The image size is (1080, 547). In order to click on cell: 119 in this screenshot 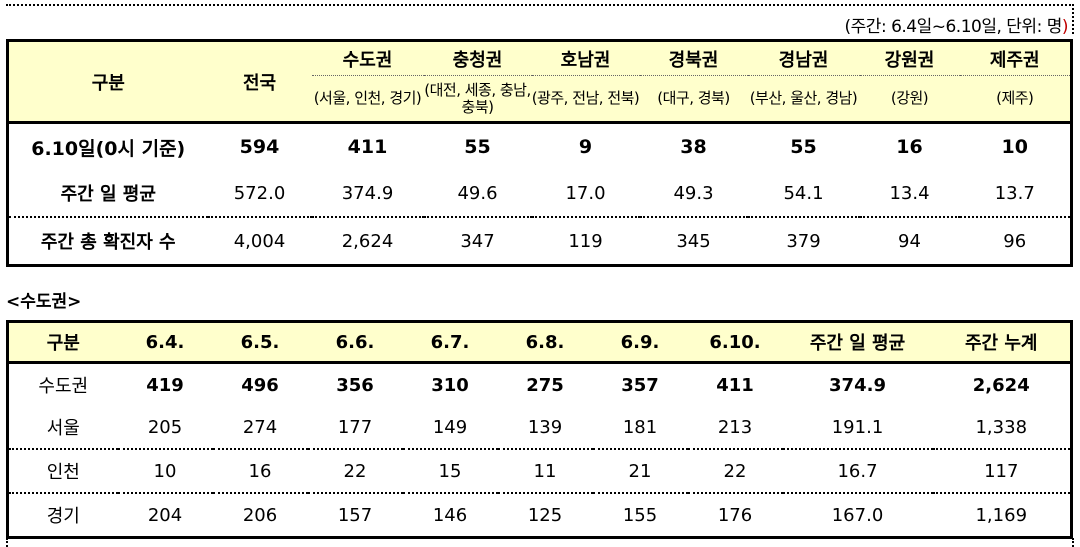, I will do `click(585, 241)`.